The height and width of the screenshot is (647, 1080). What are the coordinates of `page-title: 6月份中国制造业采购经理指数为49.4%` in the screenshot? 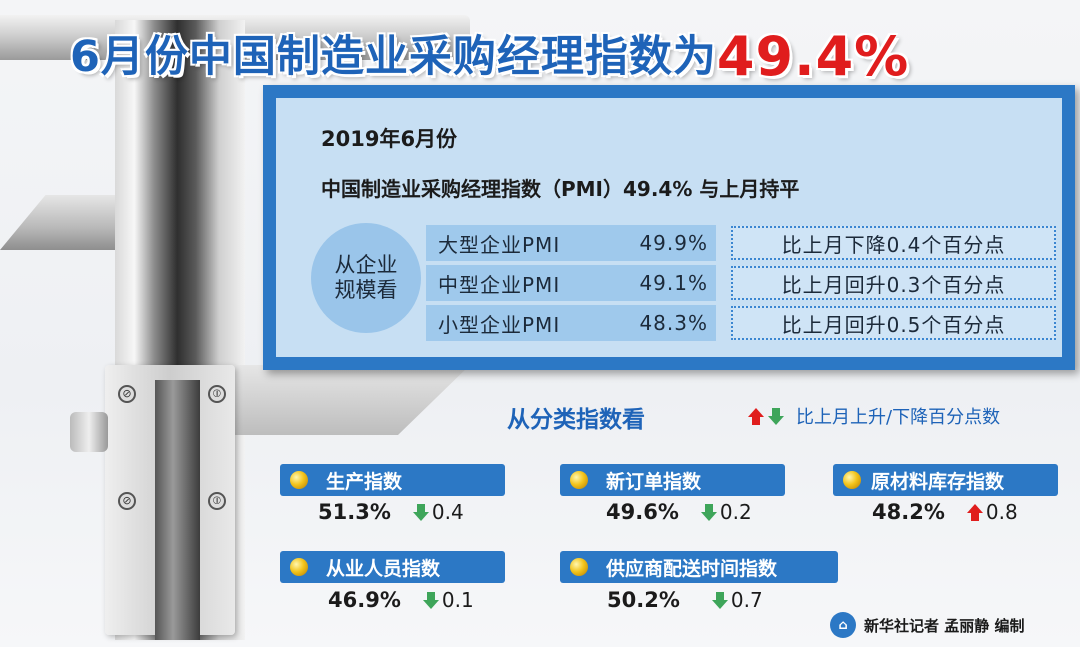 It's located at (489, 55).